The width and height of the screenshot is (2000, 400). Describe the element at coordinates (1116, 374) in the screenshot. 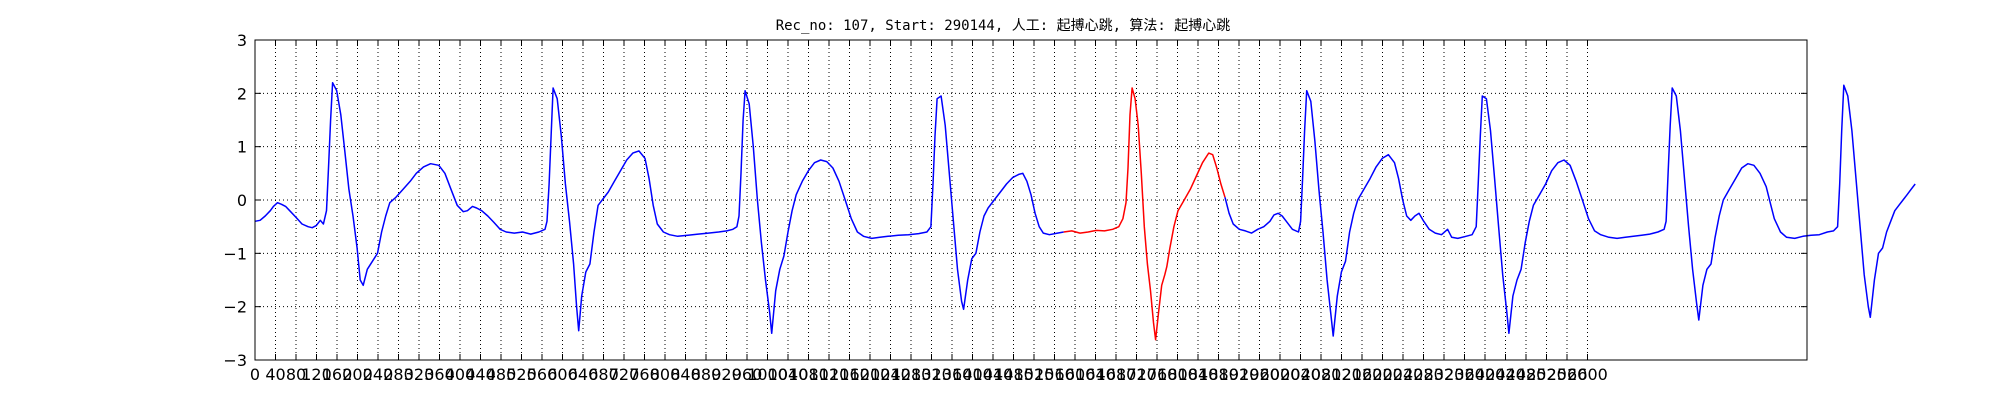

I see `x-tick-label: 1680` at that location.